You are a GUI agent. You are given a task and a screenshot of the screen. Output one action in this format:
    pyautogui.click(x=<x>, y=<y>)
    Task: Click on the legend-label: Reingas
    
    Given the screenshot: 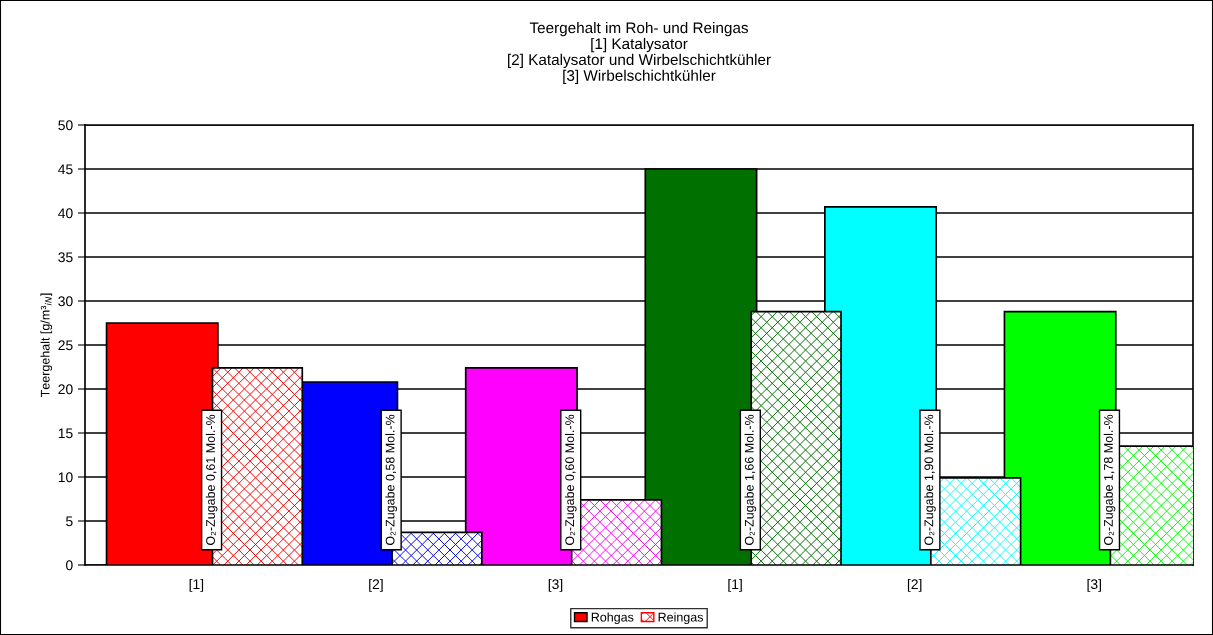 What is the action you would take?
    pyautogui.click(x=681, y=618)
    